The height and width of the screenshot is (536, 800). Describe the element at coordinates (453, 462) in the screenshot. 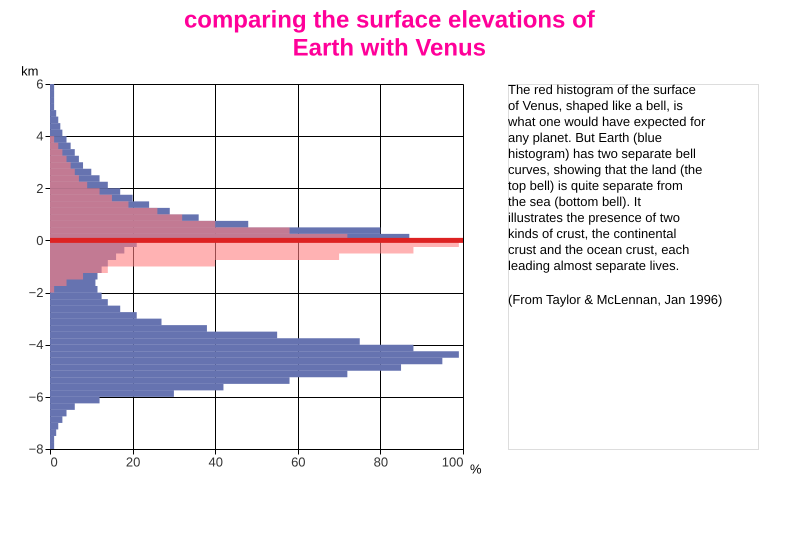

I see `x-tick-label: 100` at that location.